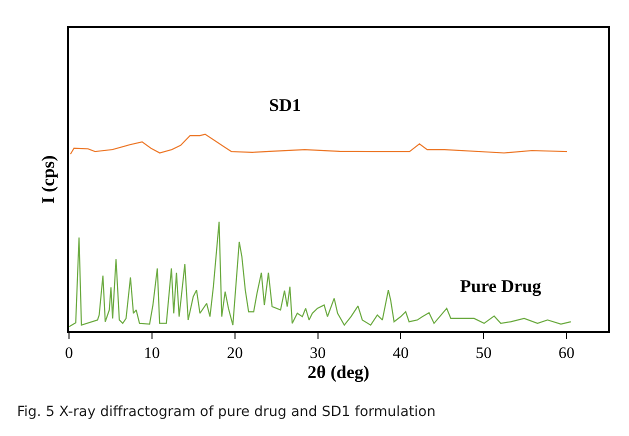 The width and height of the screenshot is (629, 436). What do you see at coordinates (400, 353) in the screenshot?
I see `x-tick-label: 40` at bounding box center [400, 353].